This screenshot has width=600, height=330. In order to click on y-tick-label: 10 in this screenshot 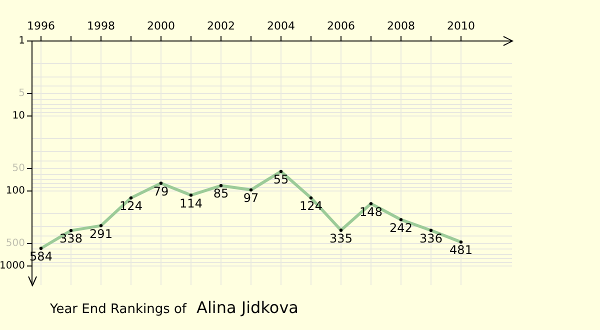, I will do `click(18, 116)`.